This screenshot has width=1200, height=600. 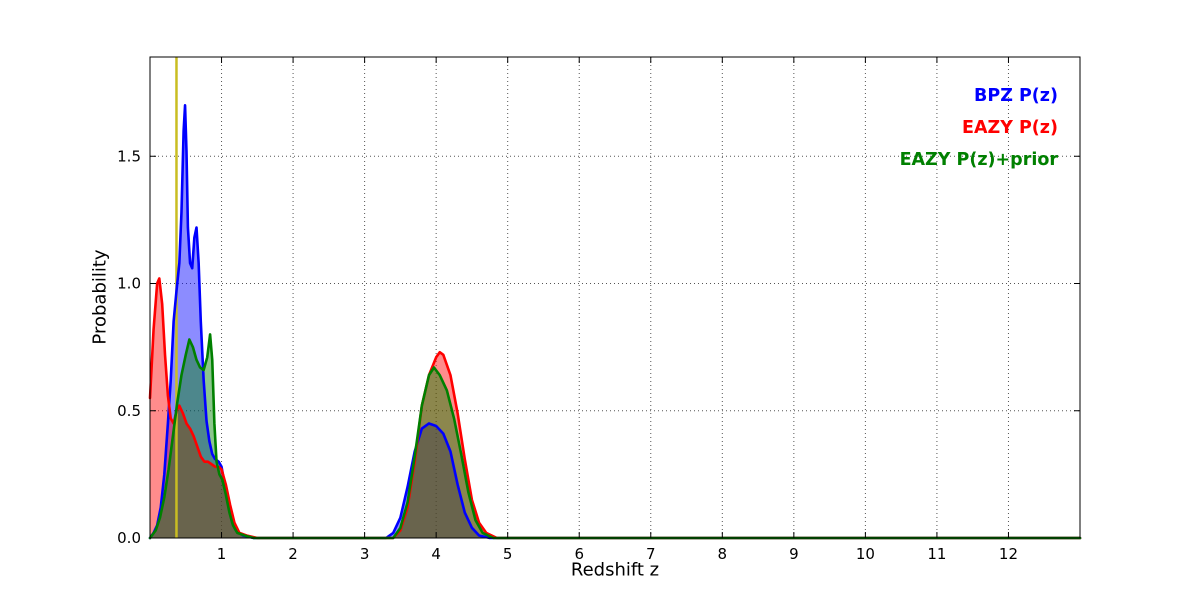 What do you see at coordinates (1016, 96) in the screenshot?
I see `legend-item-bpz-pz: BPZ P(z)` at bounding box center [1016, 96].